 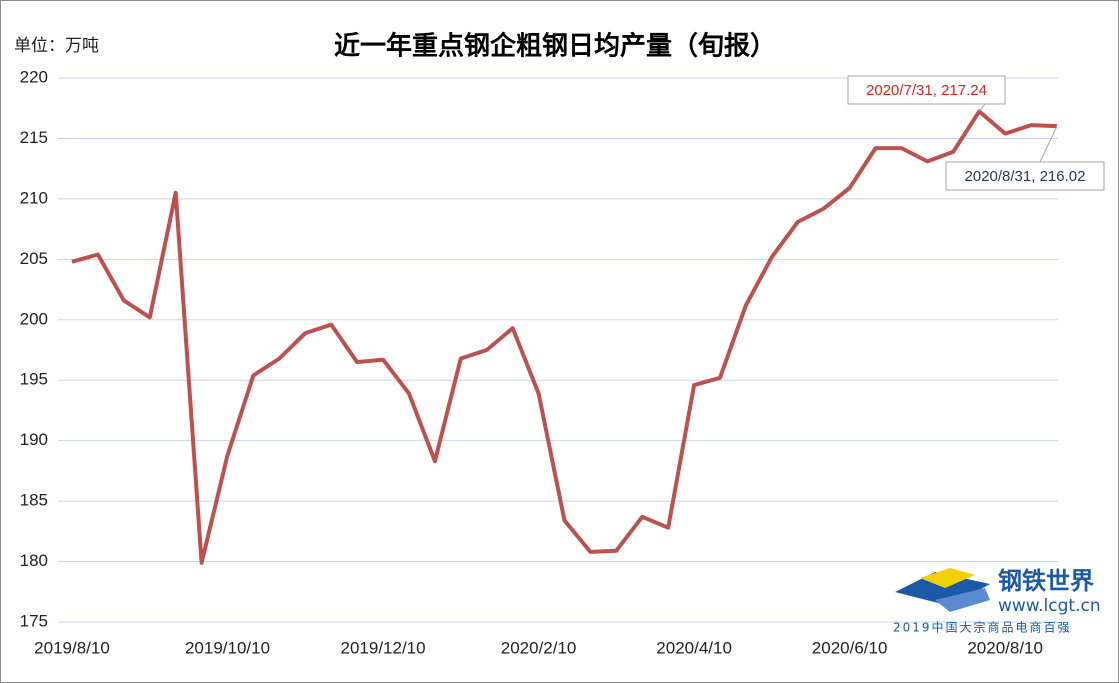 What do you see at coordinates (539, 647) in the screenshot?
I see `x-tick-label: 2020/2/10` at bounding box center [539, 647].